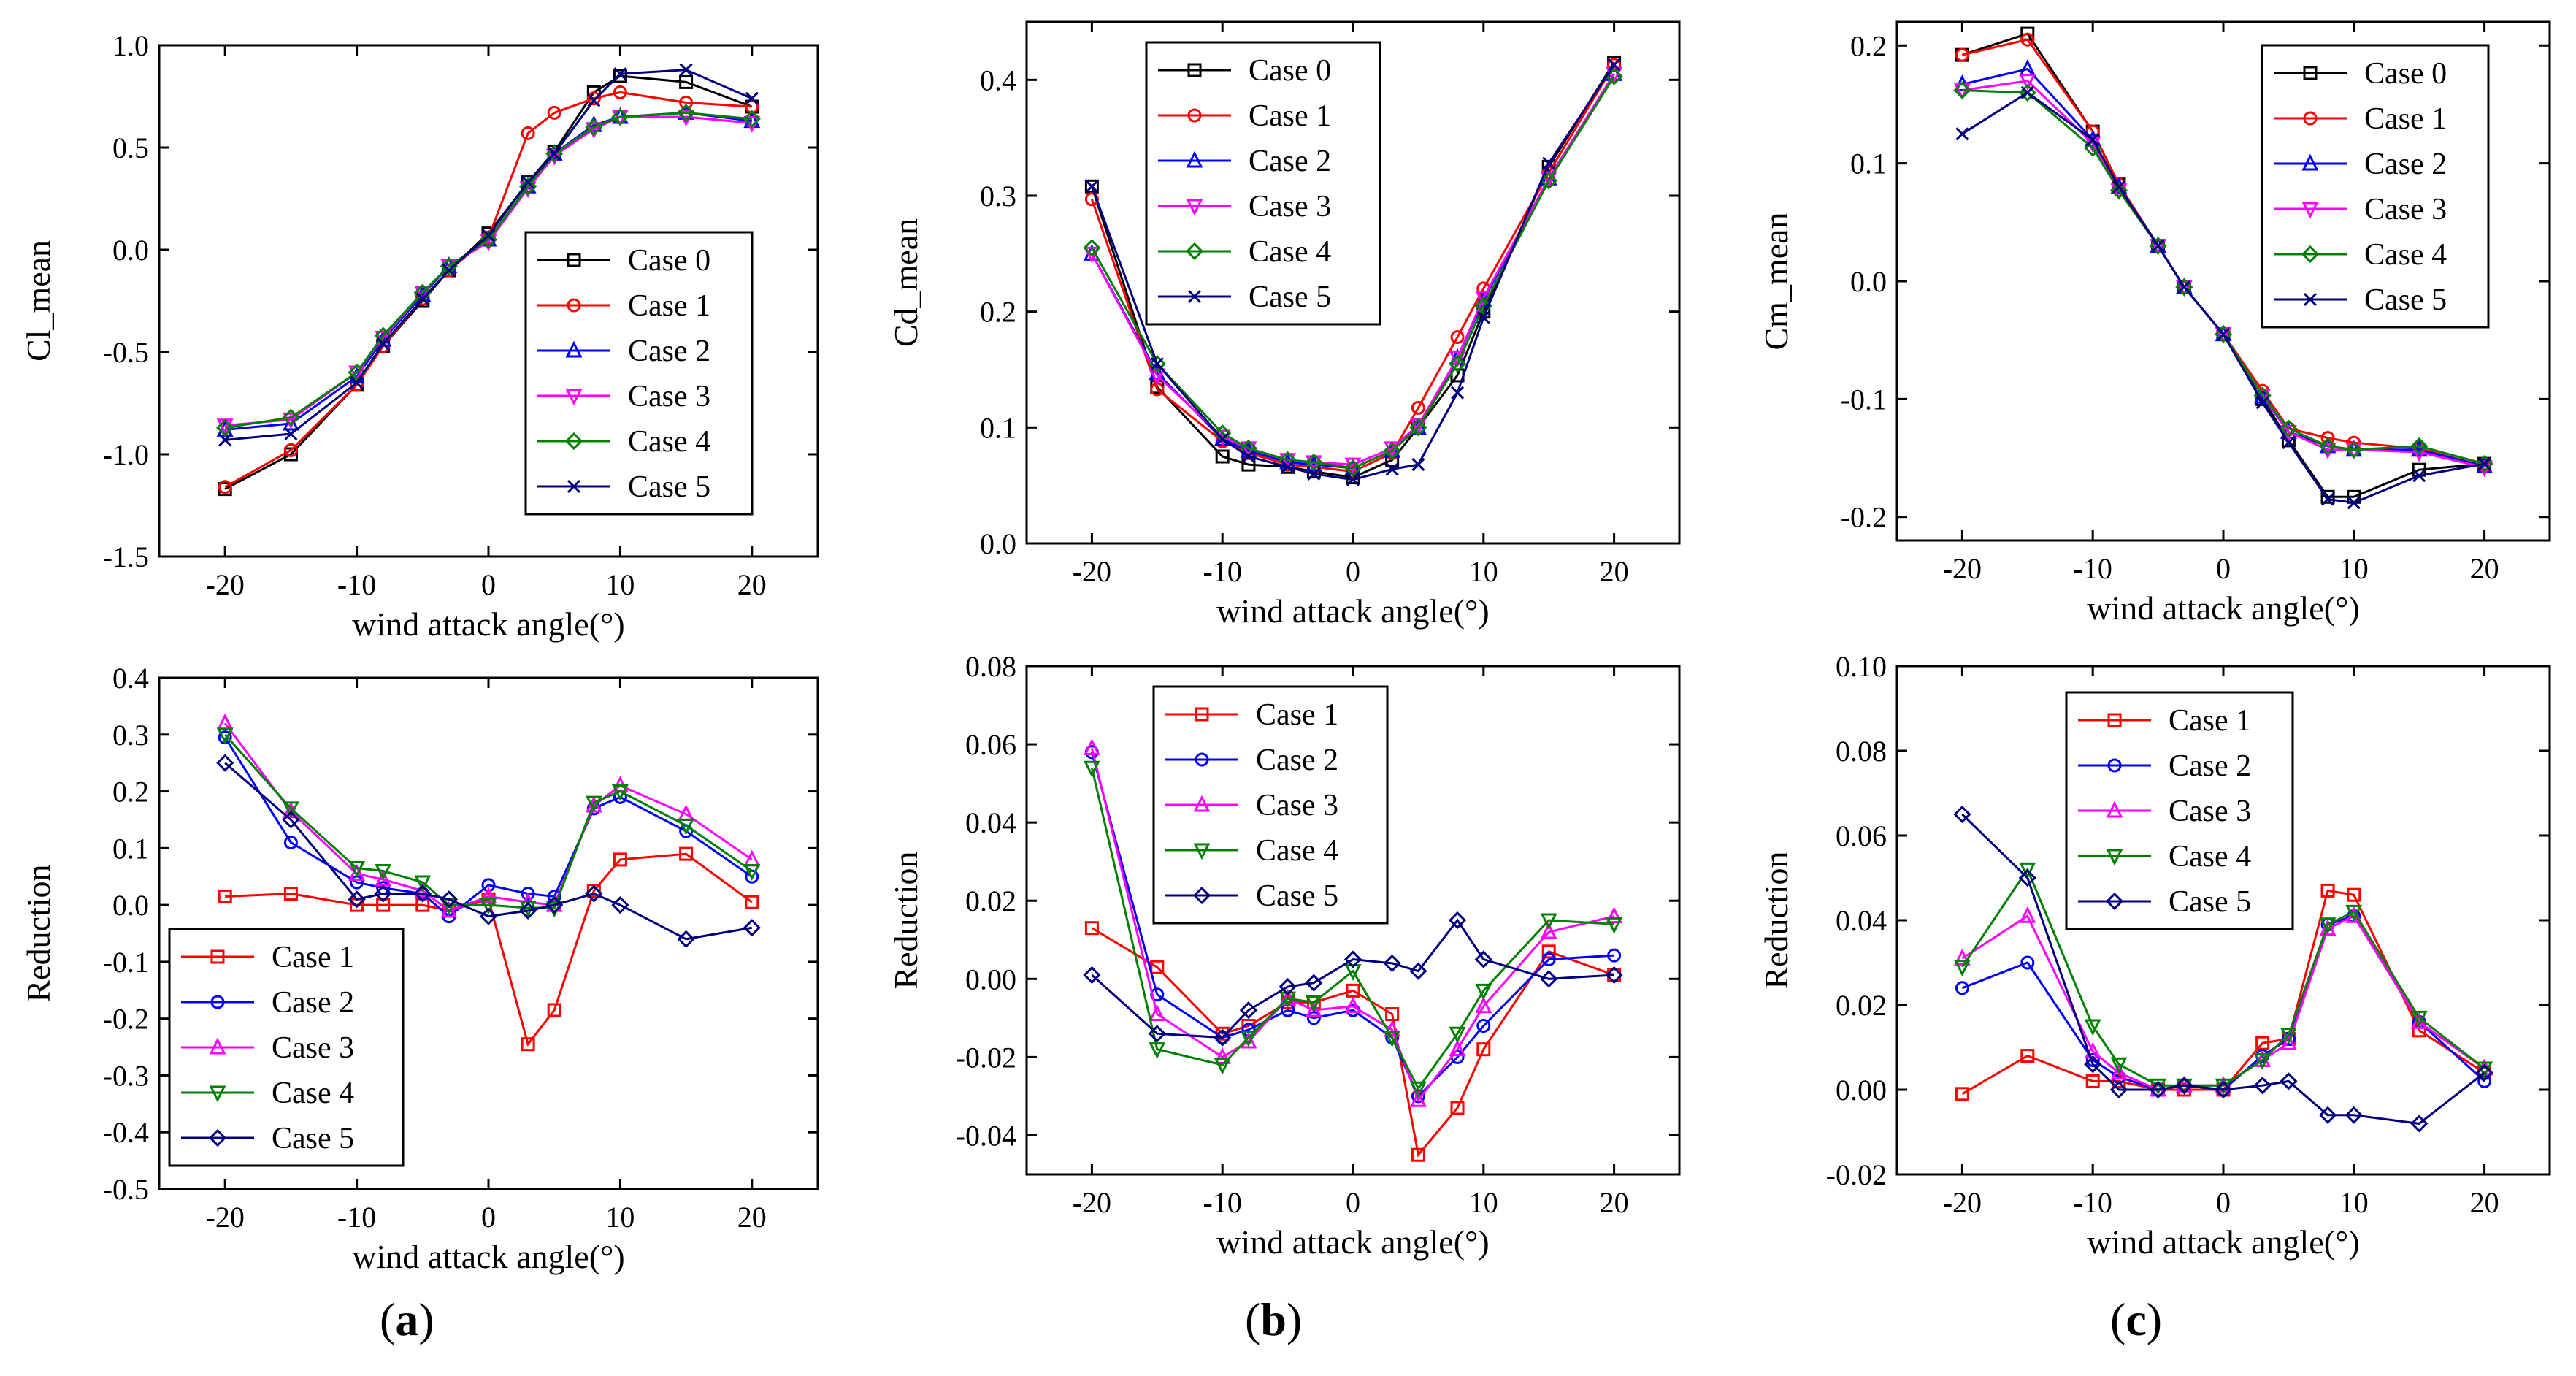 This screenshot has height=1376, width=2576. What do you see at coordinates (1861, 666) in the screenshot?
I see `y-tick-label: 0.10` at bounding box center [1861, 666].